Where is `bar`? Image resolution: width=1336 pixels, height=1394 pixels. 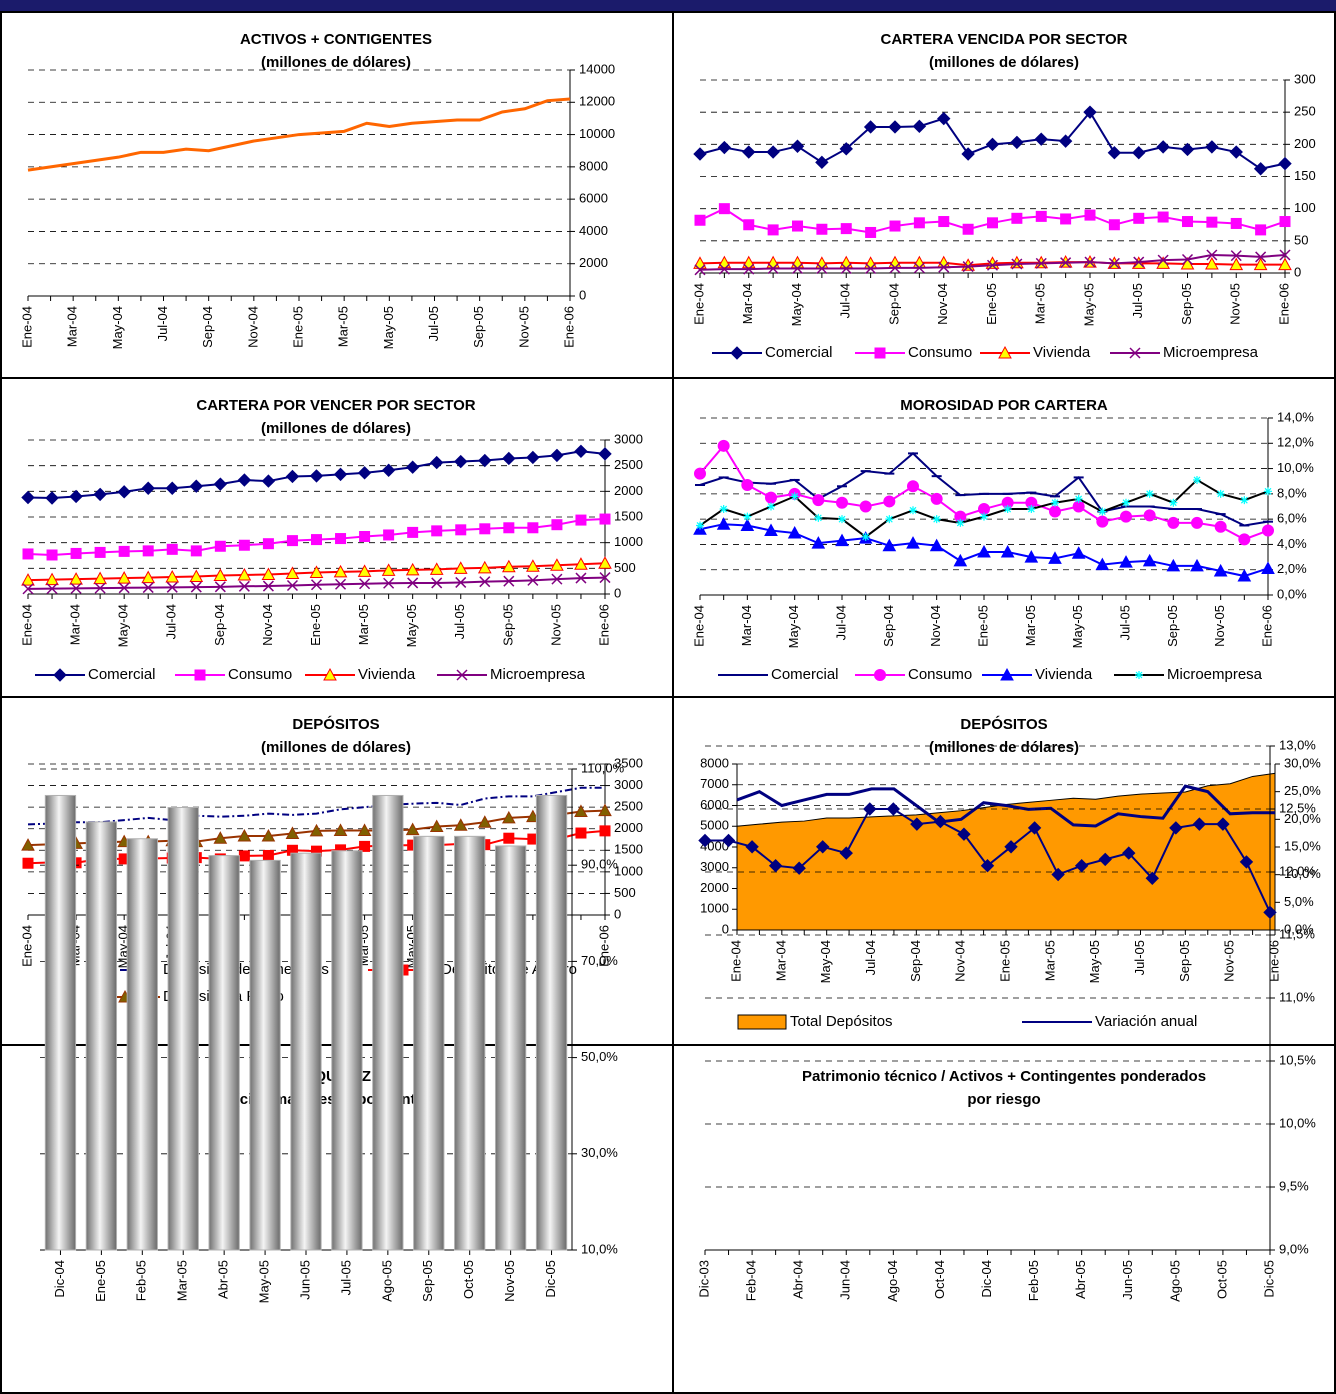 bar is located at coordinates (101, 1036).